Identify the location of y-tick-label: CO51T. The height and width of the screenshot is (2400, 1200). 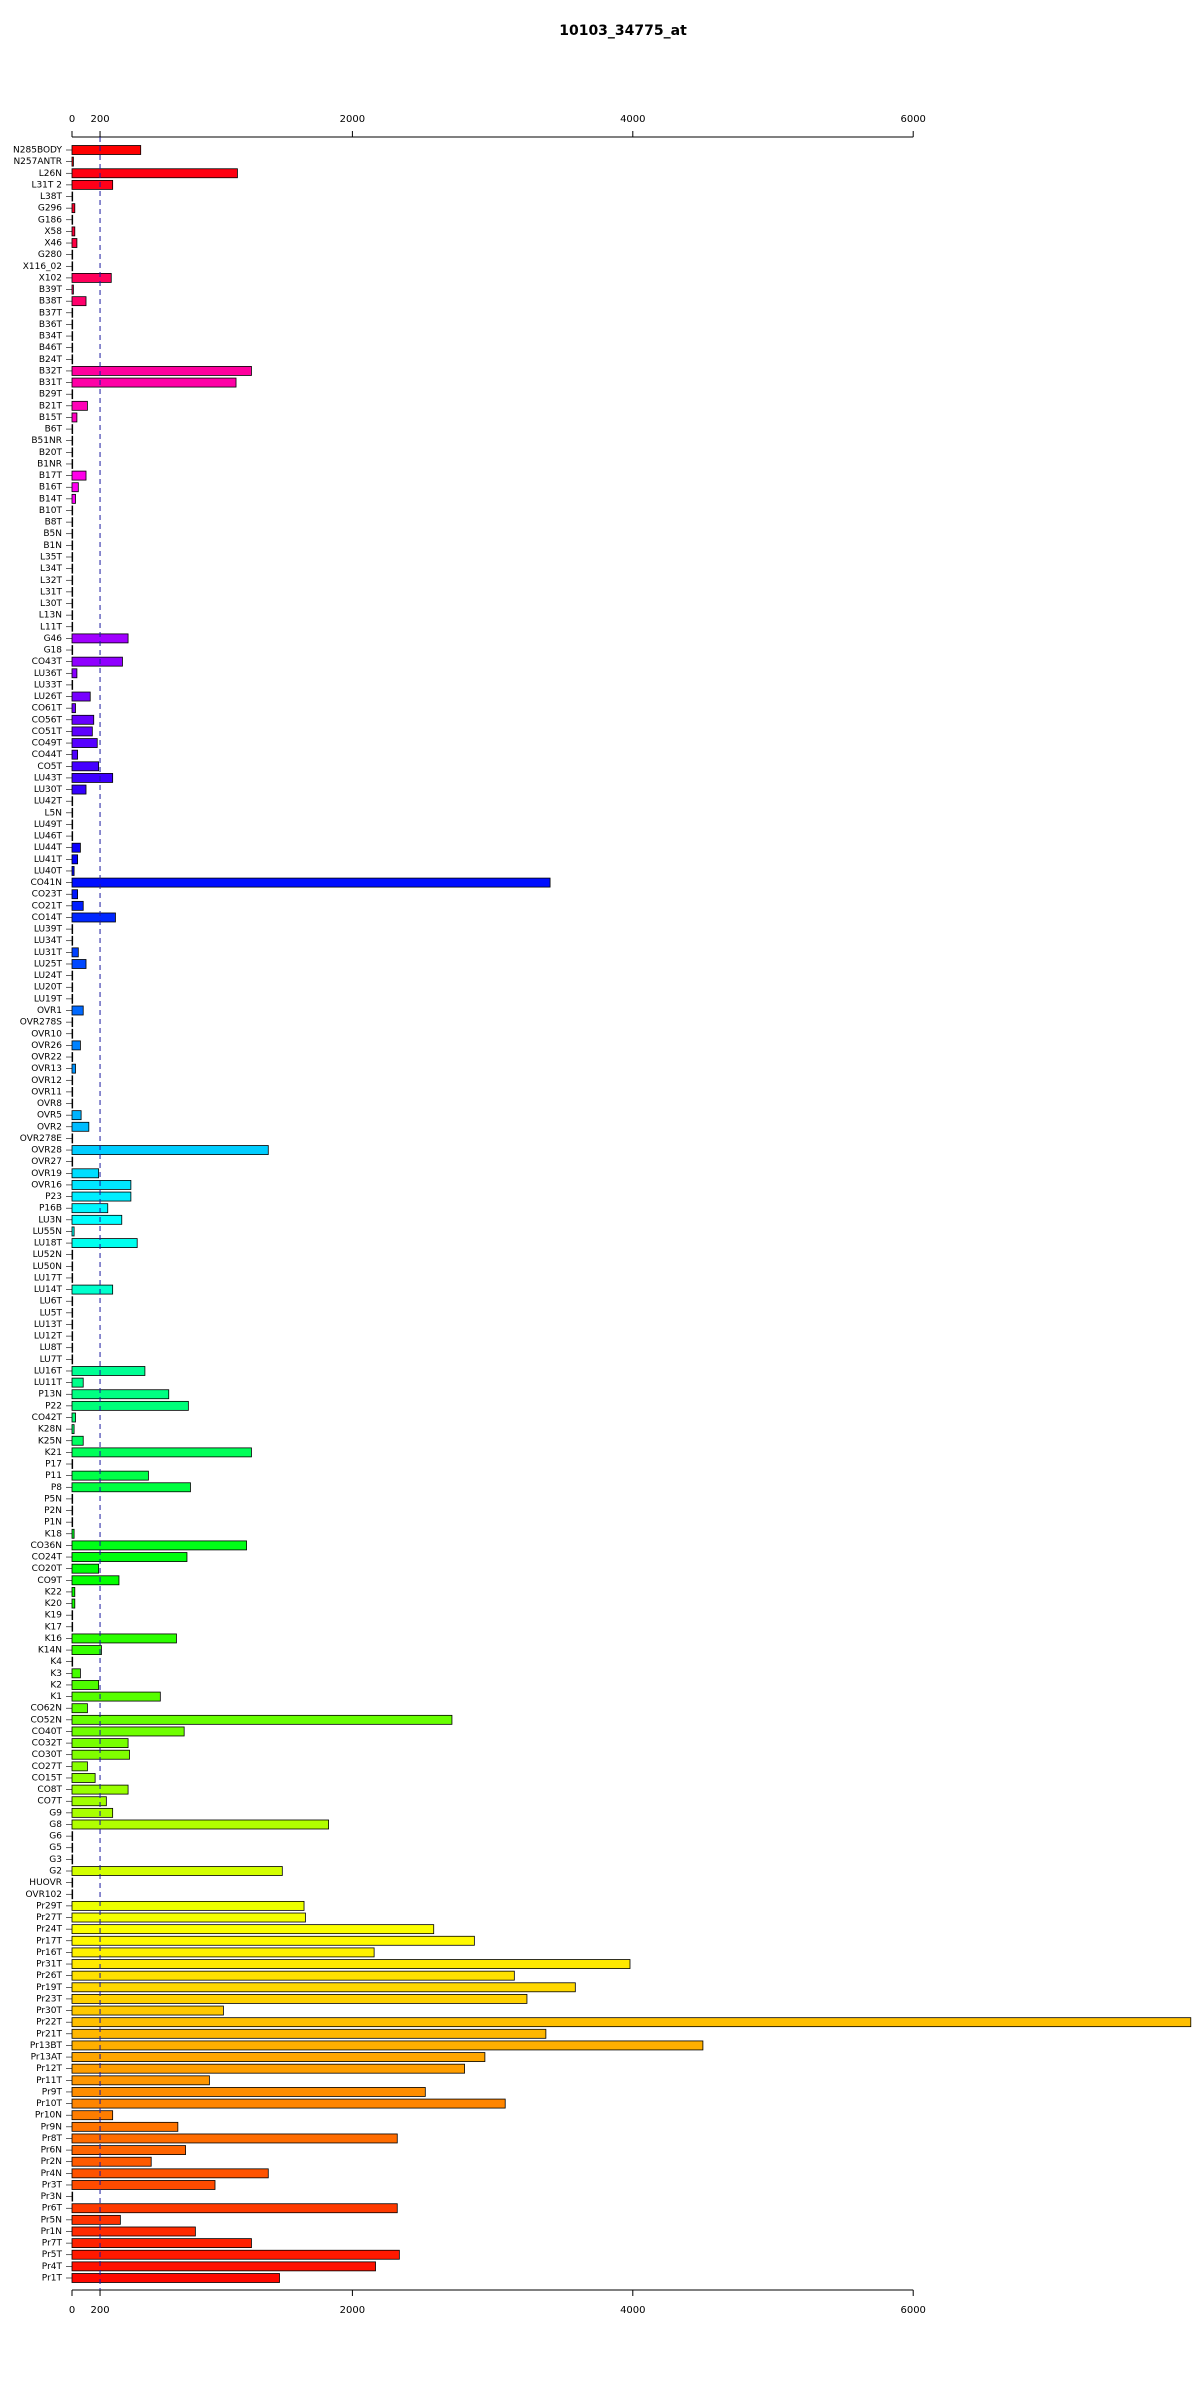
(47, 732).